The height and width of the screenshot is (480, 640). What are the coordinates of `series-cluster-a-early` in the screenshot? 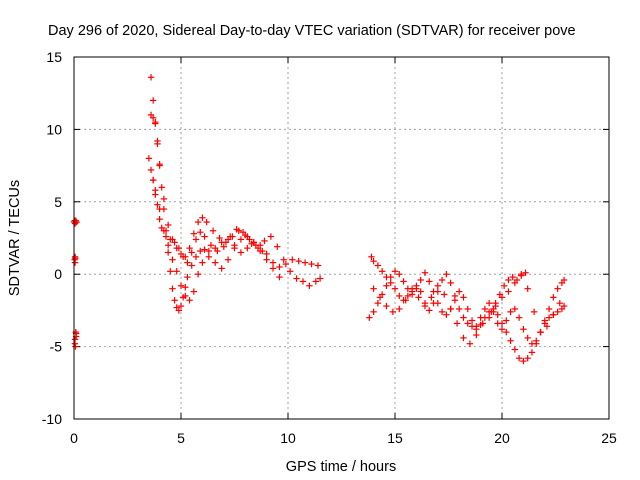 It's located at (75, 283).